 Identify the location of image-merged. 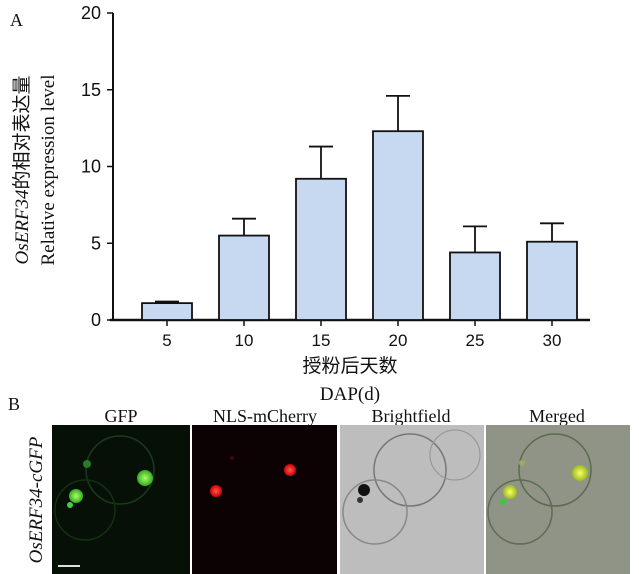
(558, 499).